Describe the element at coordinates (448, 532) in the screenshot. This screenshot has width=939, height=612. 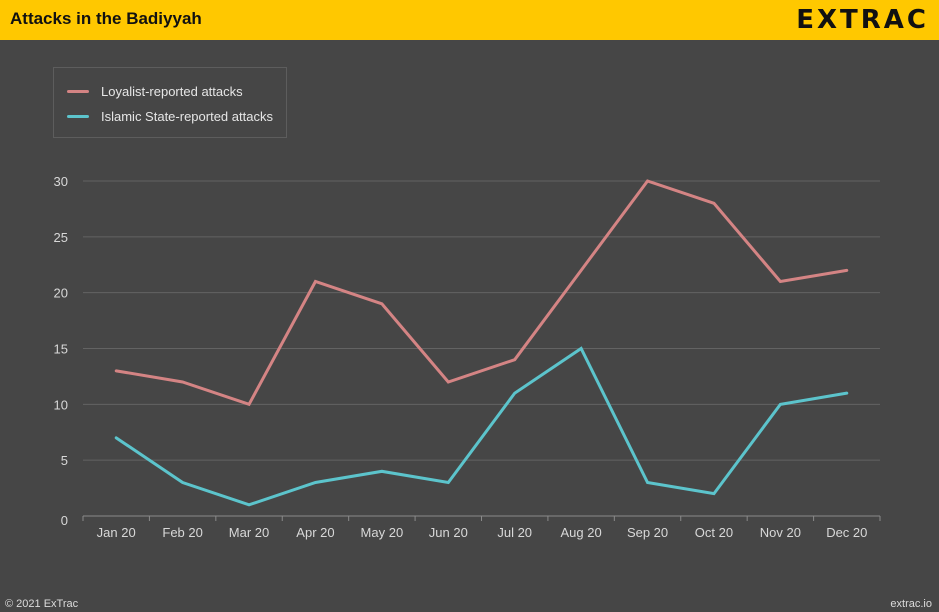
I see `x-tick-label: Jun 20` at that location.